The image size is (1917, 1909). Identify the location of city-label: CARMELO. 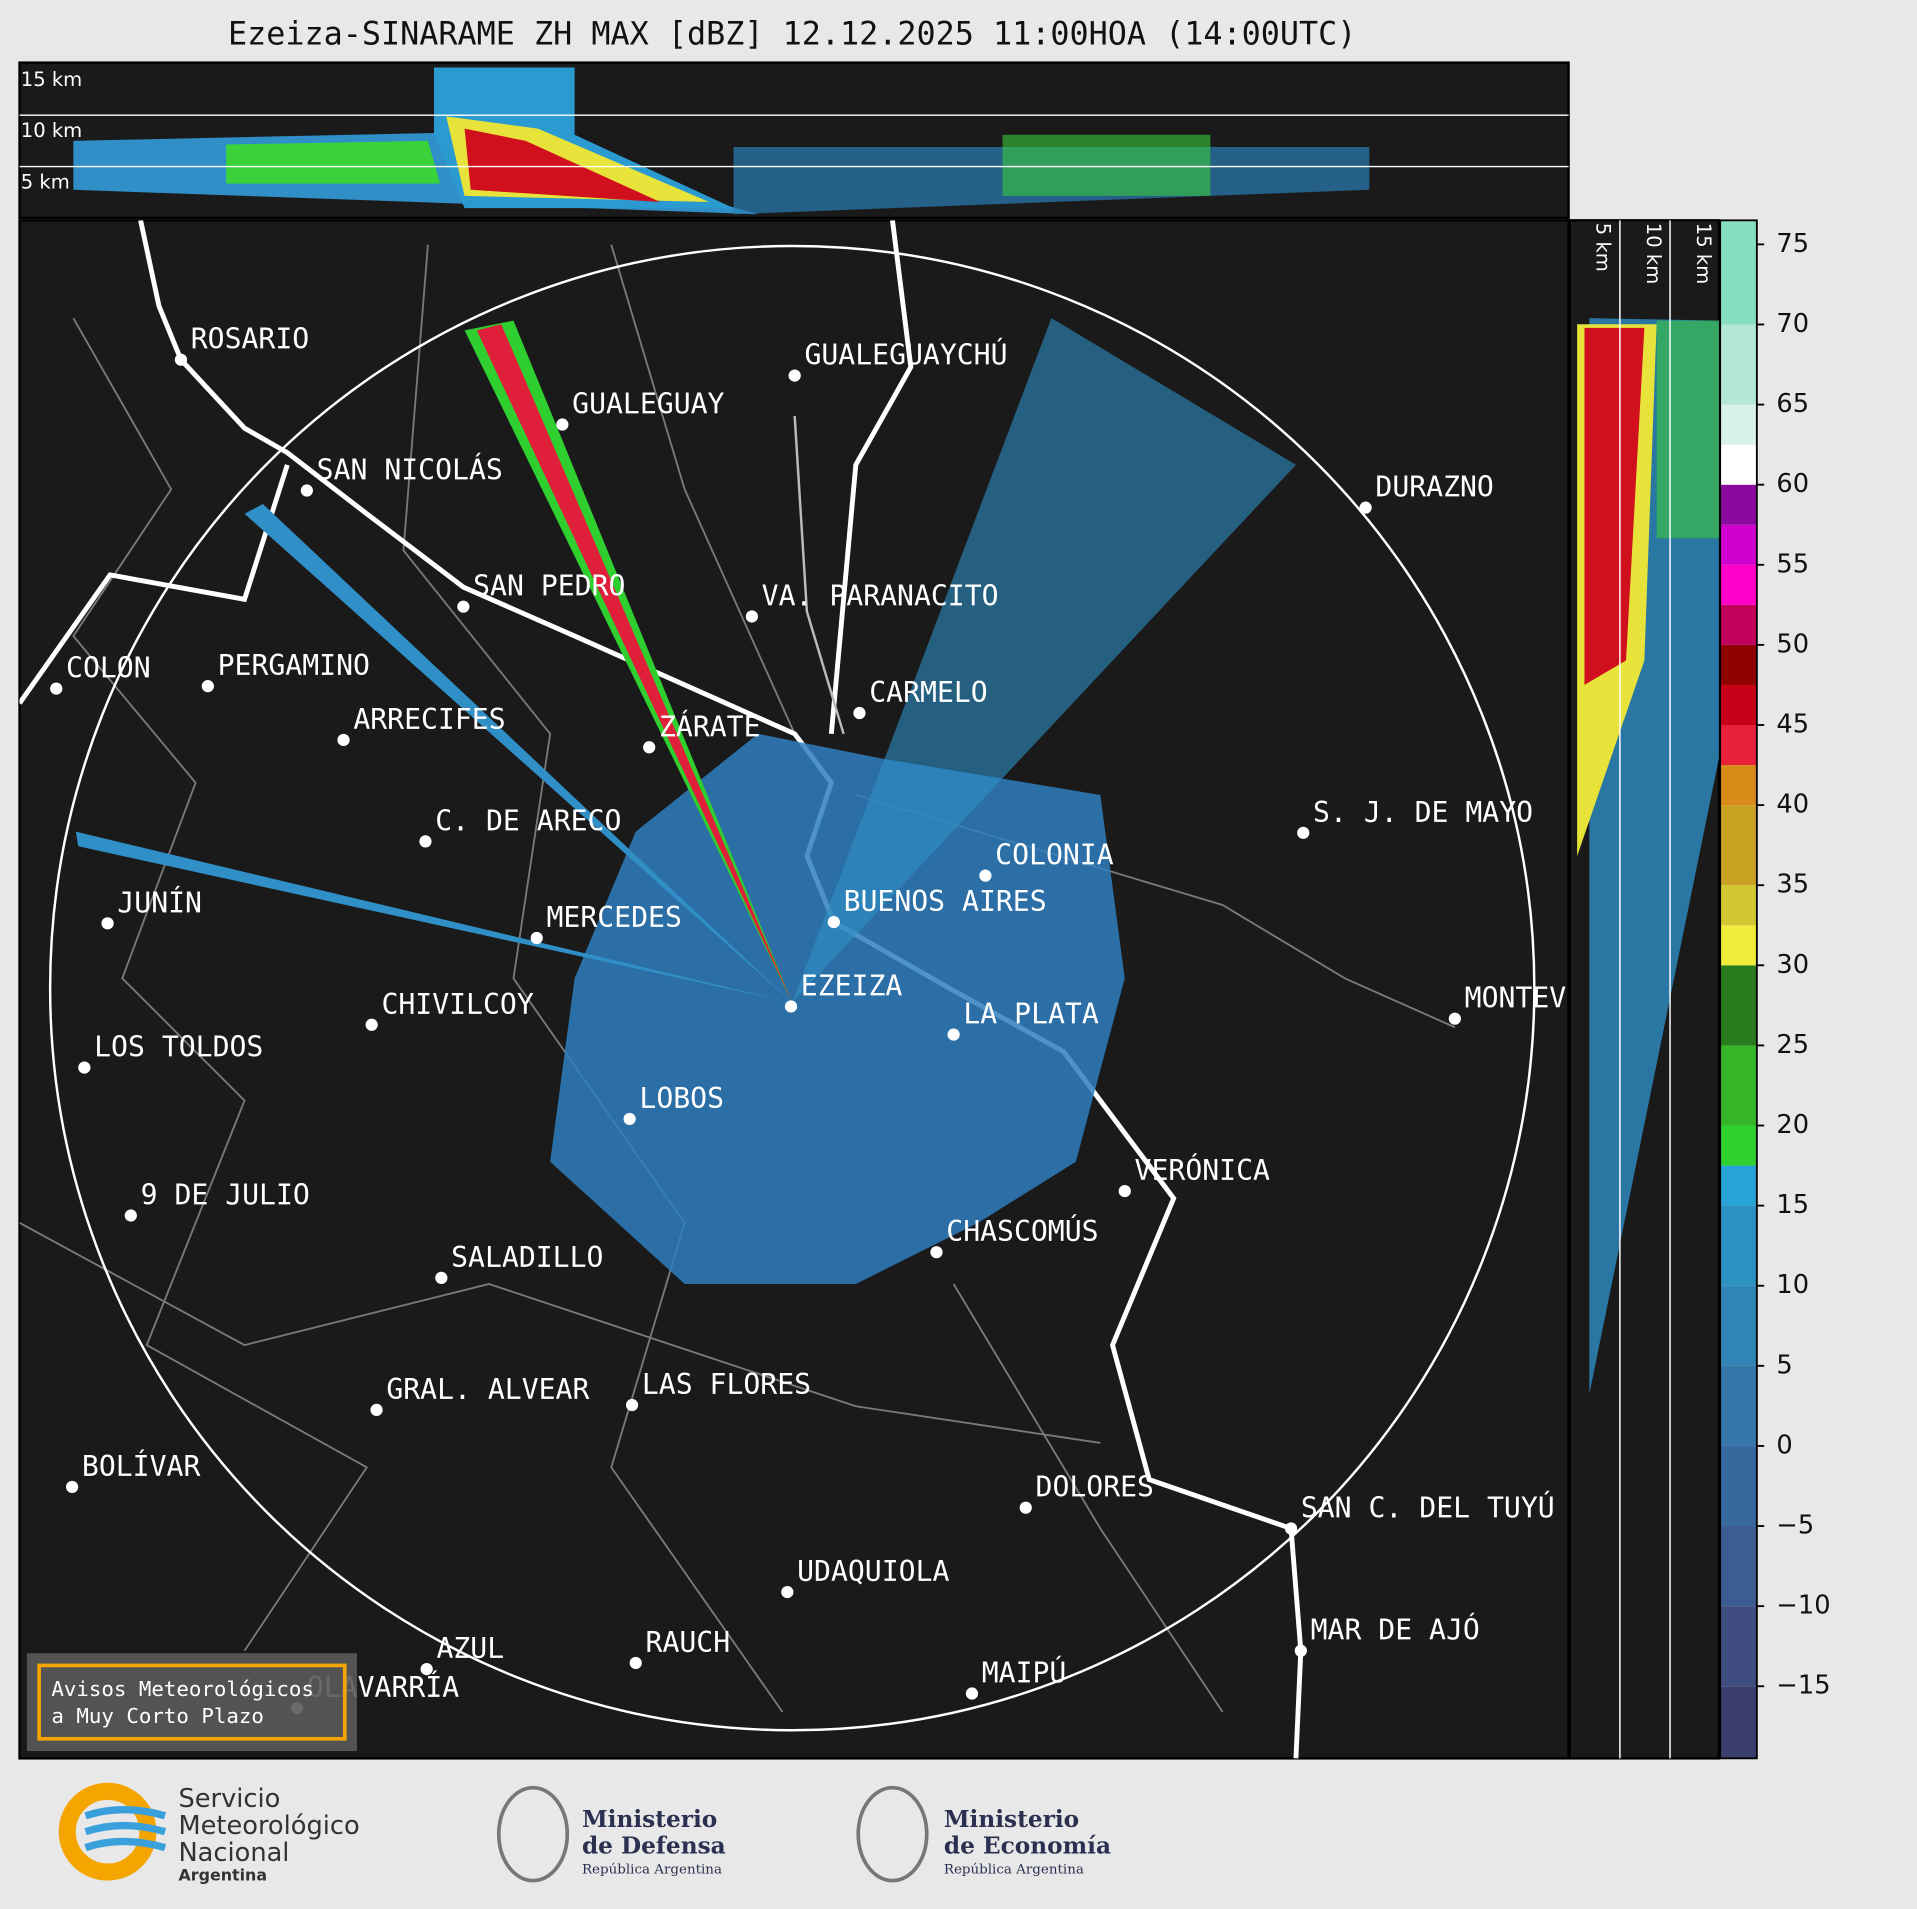
(928, 692).